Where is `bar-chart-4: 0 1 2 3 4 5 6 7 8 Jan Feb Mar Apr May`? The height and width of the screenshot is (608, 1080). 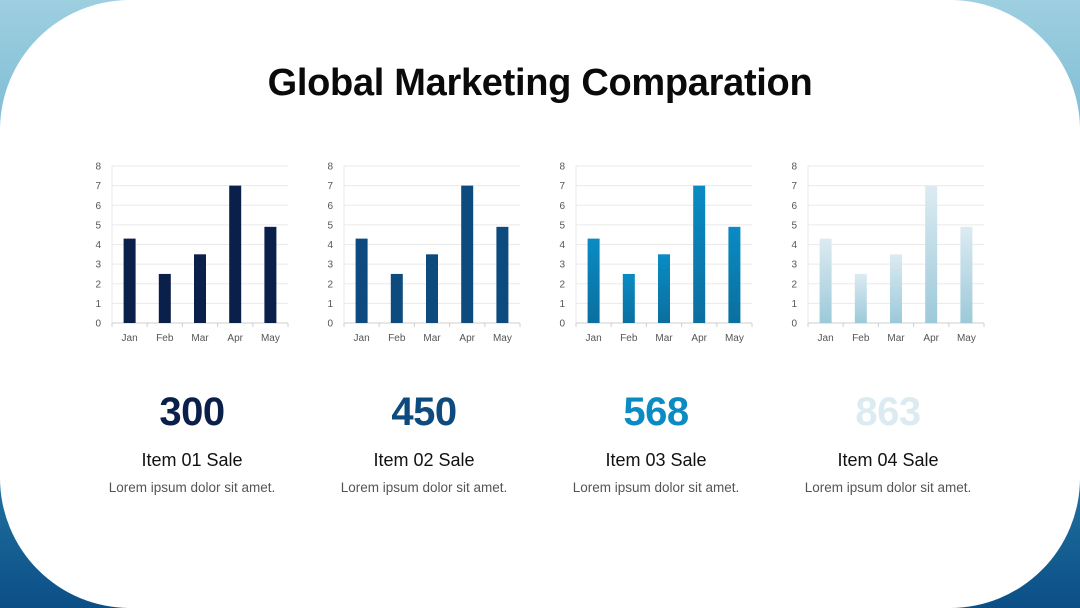
bar-chart-4: 0 1 2 3 4 5 6 7 8 Jan Feb Mar Apr May is located at coordinates (888, 253).